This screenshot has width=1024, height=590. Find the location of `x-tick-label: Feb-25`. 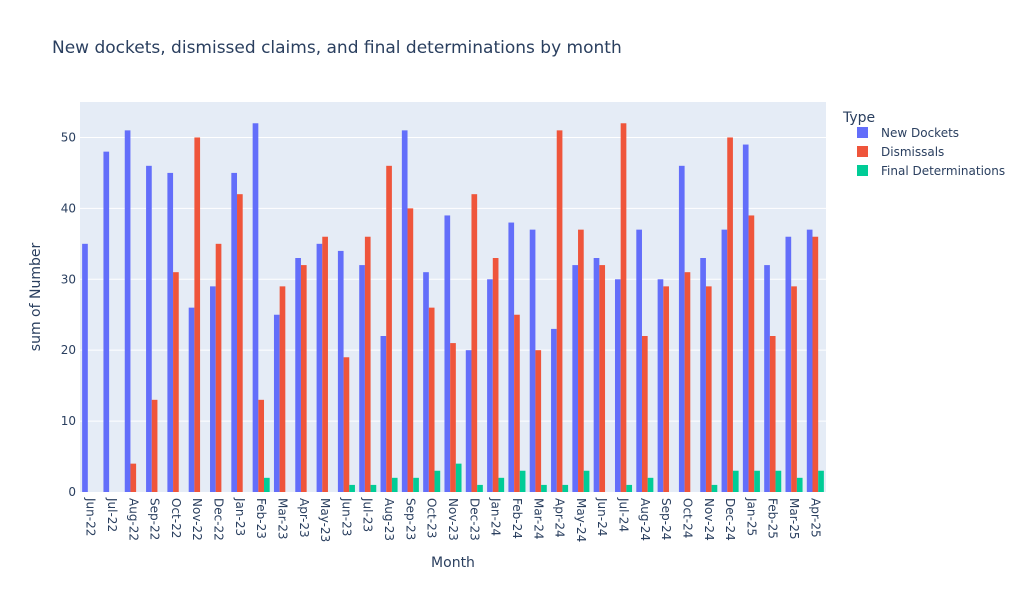

x-tick-label: Feb-25 is located at coordinates (773, 518).